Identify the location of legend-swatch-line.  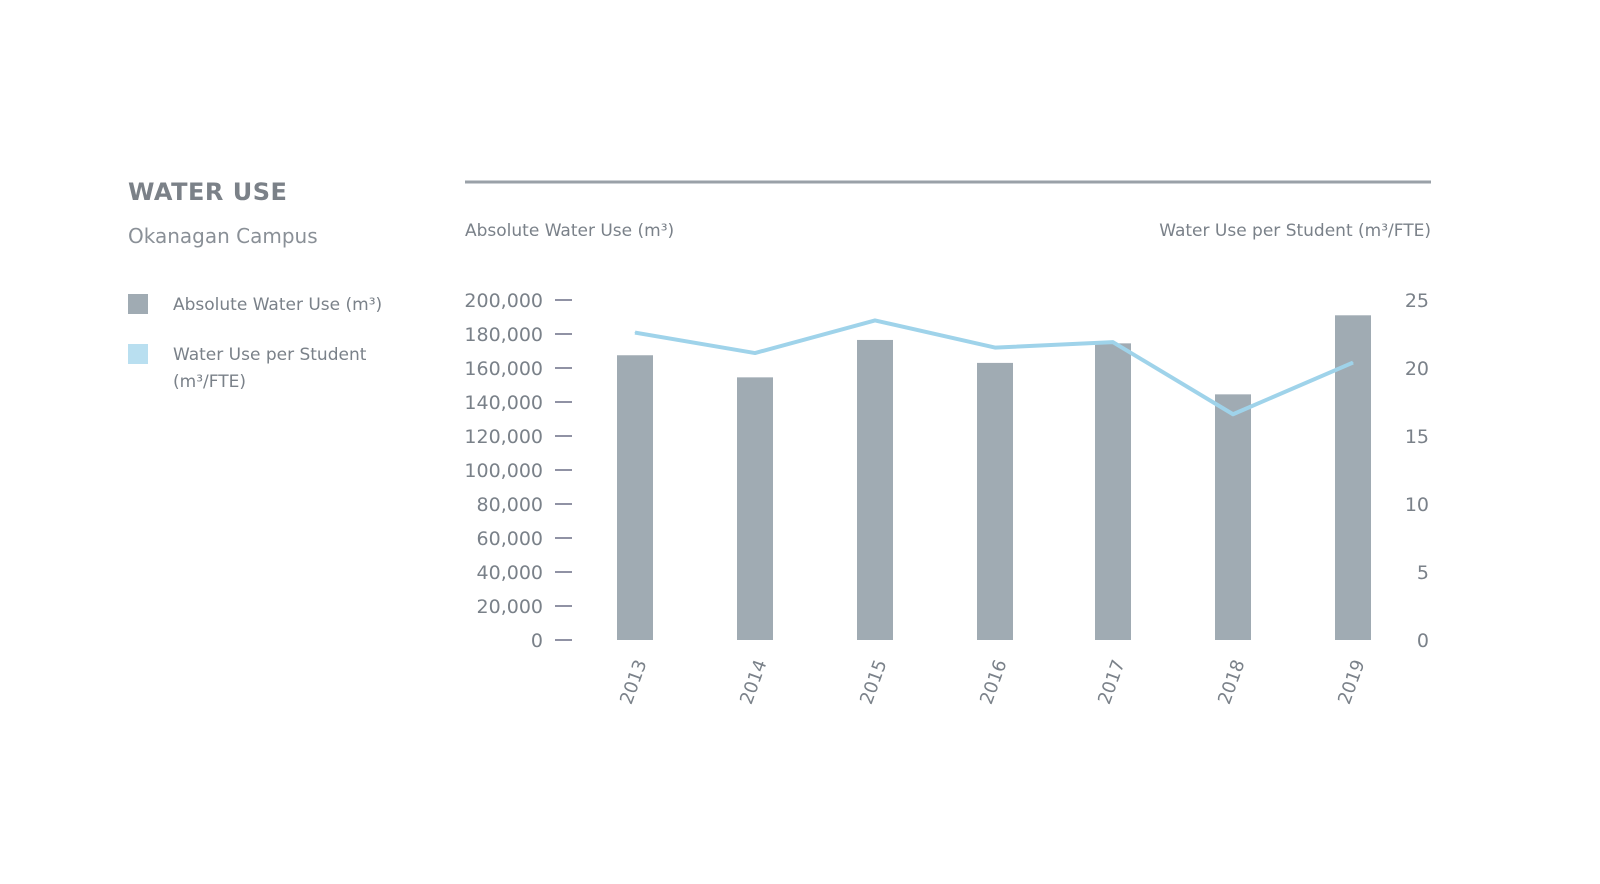
(138, 354).